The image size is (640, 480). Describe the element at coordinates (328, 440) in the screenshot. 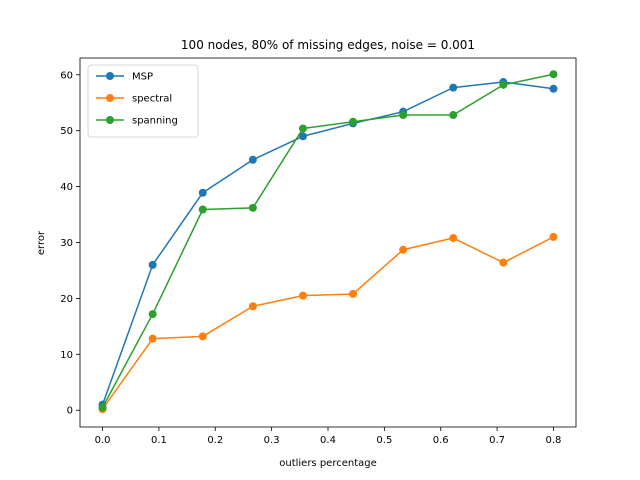

I see `x-tick-label: 0.4` at that location.